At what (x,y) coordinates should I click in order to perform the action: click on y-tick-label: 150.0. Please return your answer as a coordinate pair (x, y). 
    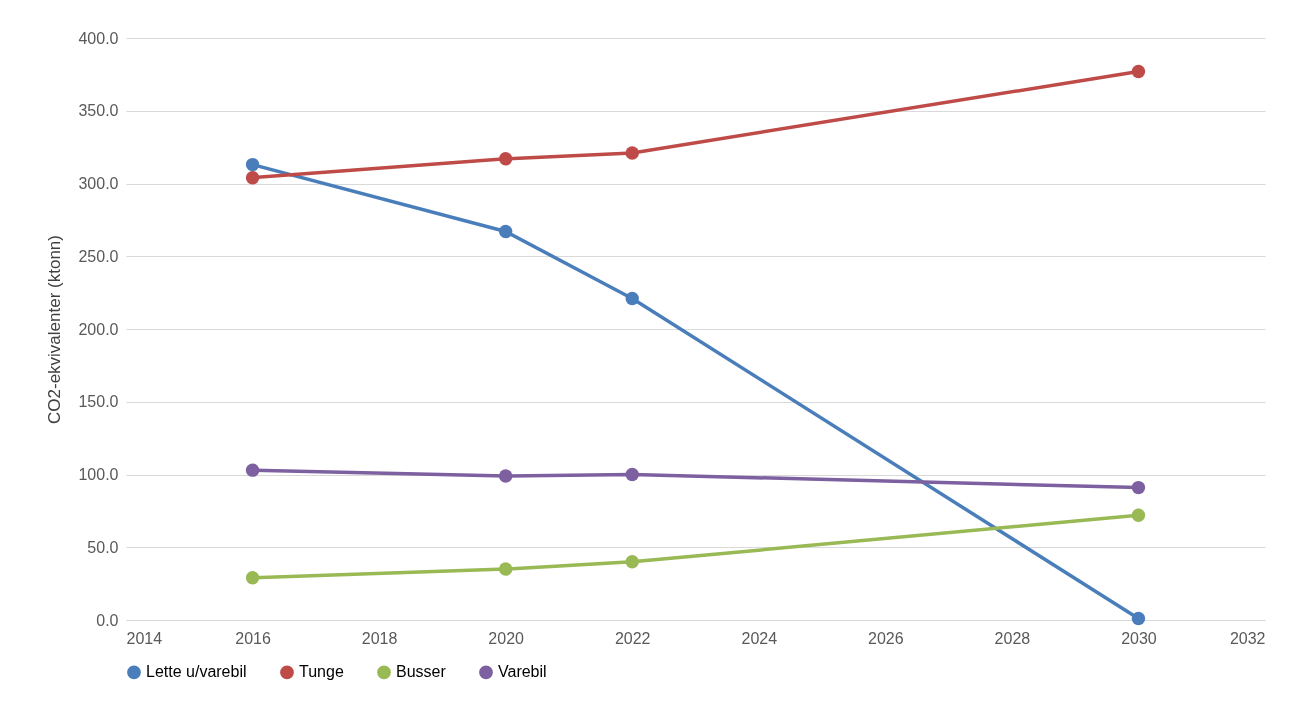
    Looking at the image, I should click on (98, 402).